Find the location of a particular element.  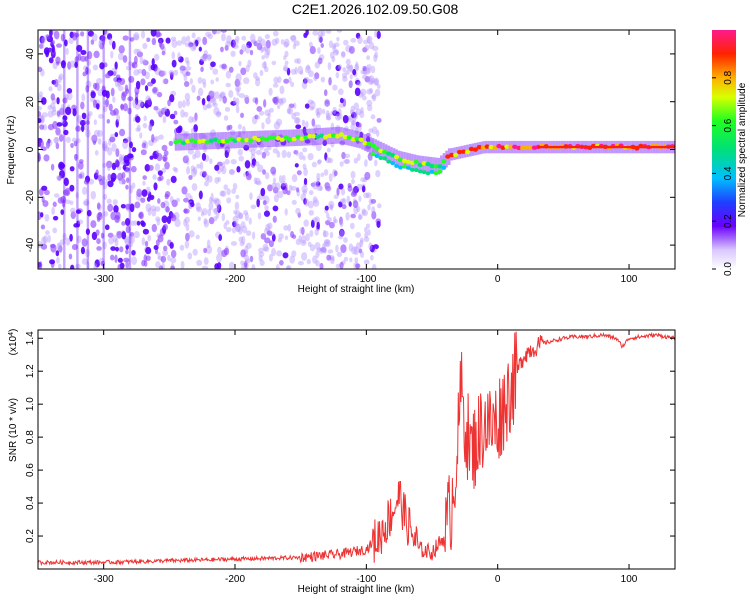

snr-ytick-label: 0.4 is located at coordinates (30, 503).